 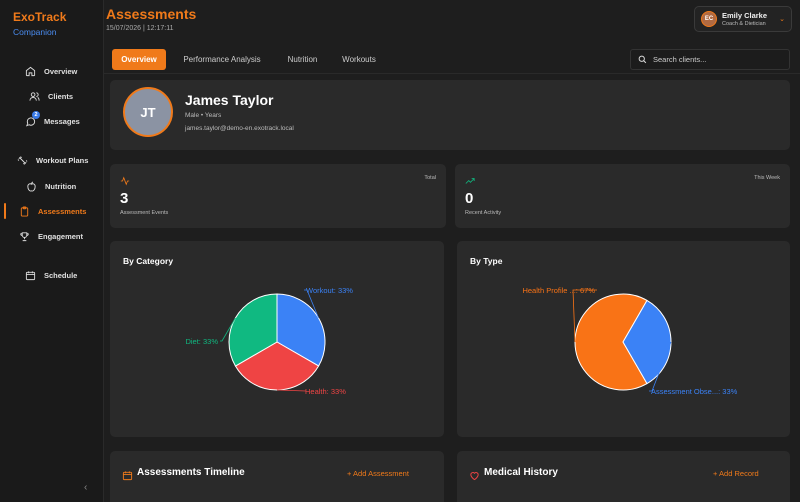 I want to click on sidebar-item-nutrition: Nutrition, so click(x=52, y=186).